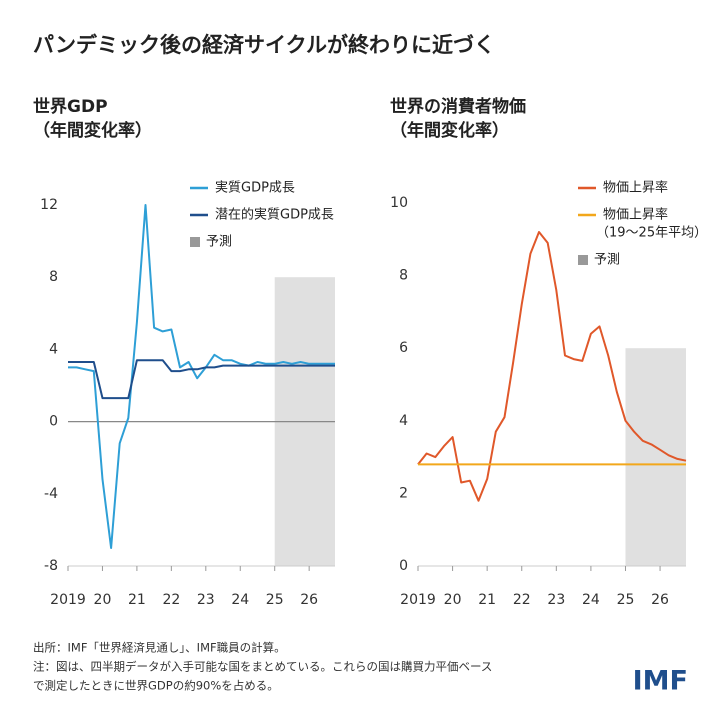  What do you see at coordinates (399, 203) in the screenshot?
I see `y-tick-label: 10` at bounding box center [399, 203].